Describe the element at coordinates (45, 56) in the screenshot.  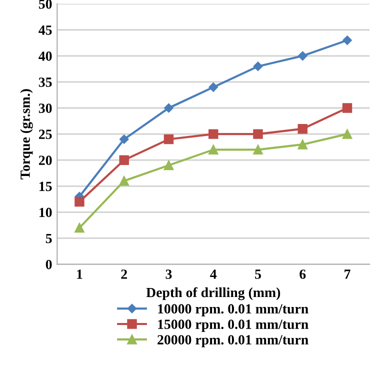
I see `y-tick-label: 40` at that location.